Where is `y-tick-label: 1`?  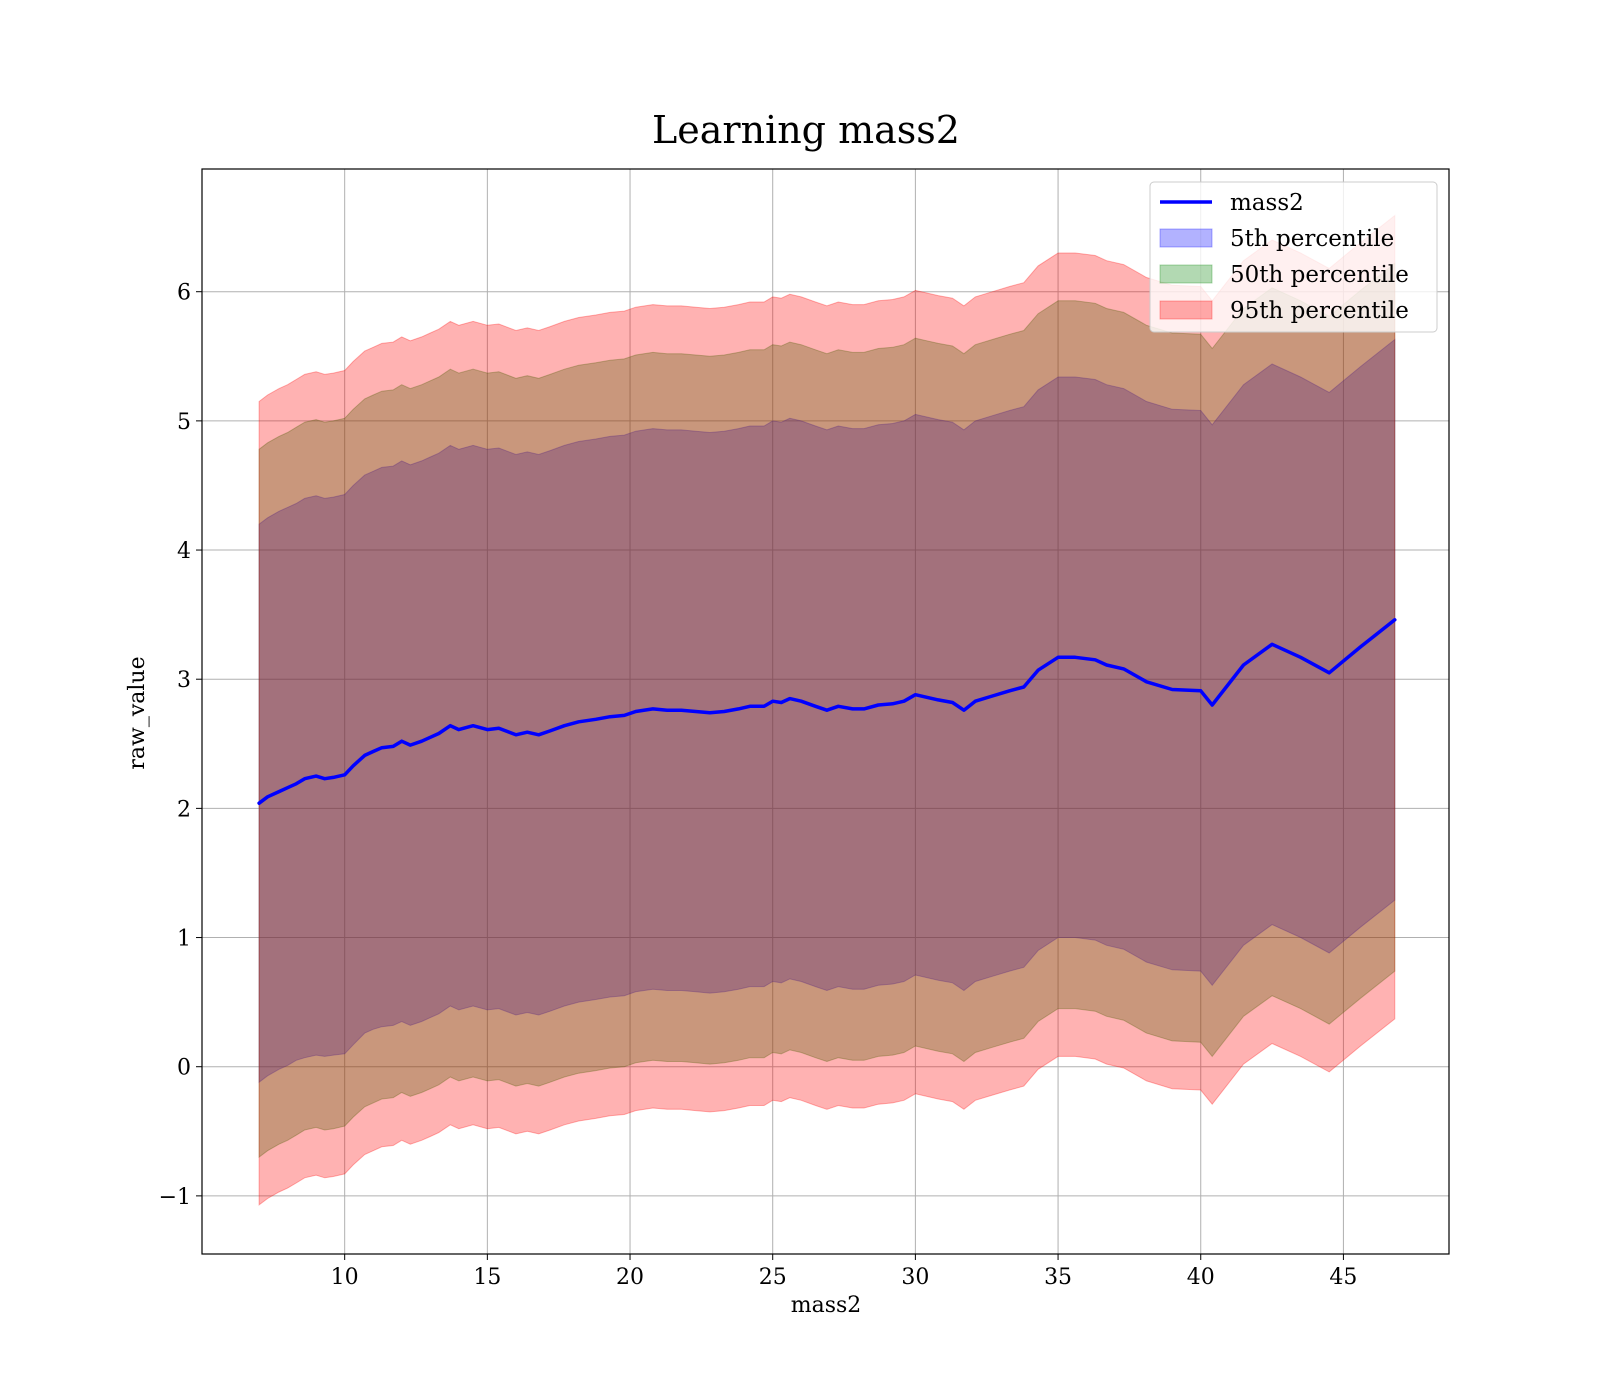 y-tick-label: 1 is located at coordinates (184, 939).